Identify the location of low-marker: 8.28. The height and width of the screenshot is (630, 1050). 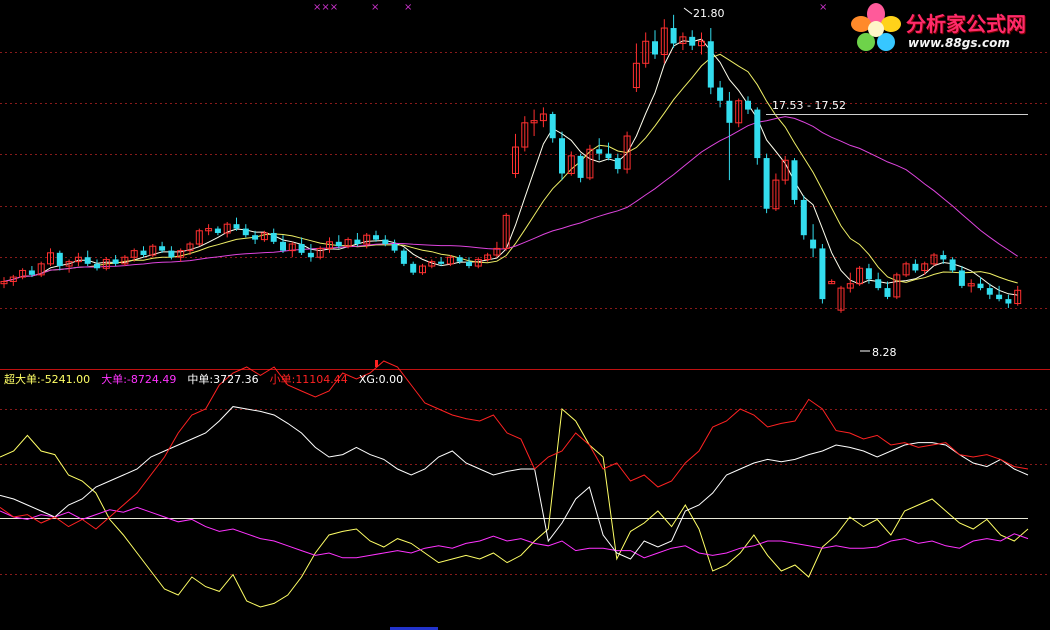
(884, 352).